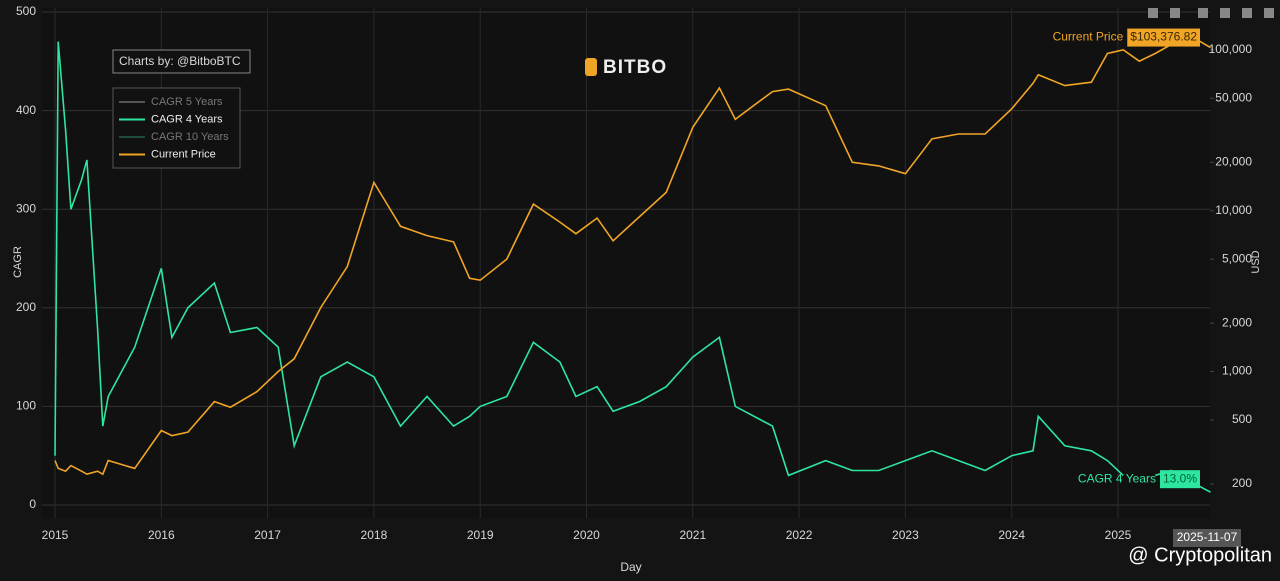 The height and width of the screenshot is (581, 1280). Describe the element at coordinates (1117, 478) in the screenshot. I see `end-series-name: CAGR 4 Years` at that location.